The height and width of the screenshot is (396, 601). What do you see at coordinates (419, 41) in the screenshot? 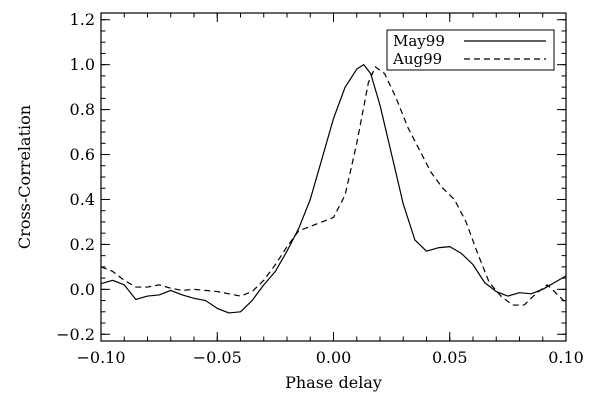
I see `legend-label-may99: May99` at bounding box center [419, 41].